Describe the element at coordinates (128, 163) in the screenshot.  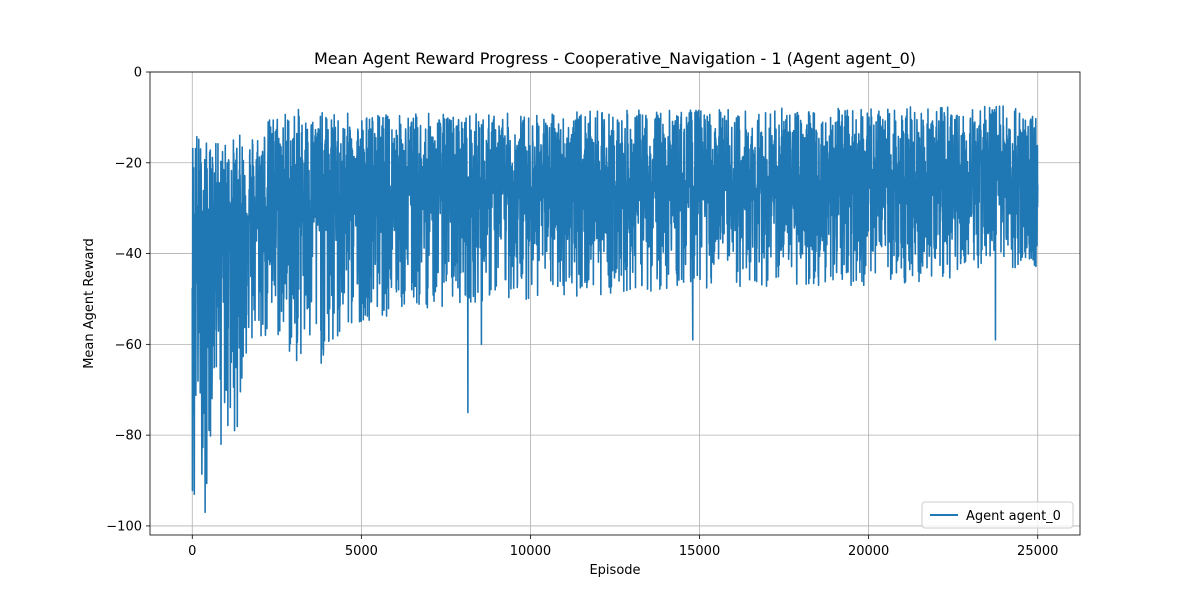
I see `y-tick-label: −20` at that location.